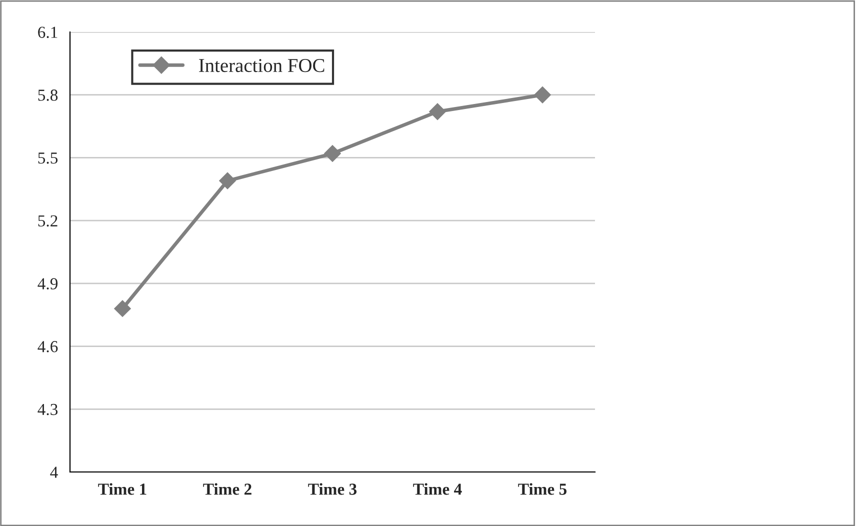 The image size is (856, 526). Describe the element at coordinates (48, 158) in the screenshot. I see `y-tick-label: 5.5` at that location.